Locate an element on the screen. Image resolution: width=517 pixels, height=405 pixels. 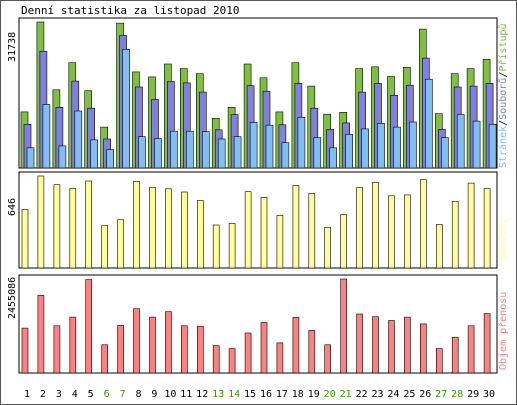
návštěv-bar-day-16 is located at coordinates (264, 233).